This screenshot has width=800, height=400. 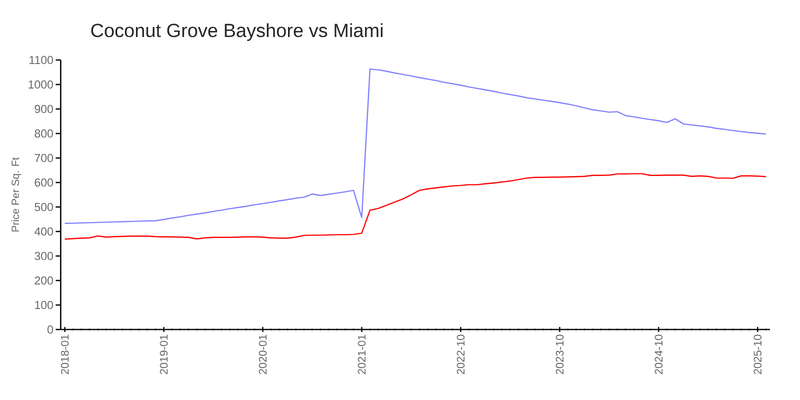 What do you see at coordinates (43, 207) in the screenshot?
I see `y-tick-label: 500` at bounding box center [43, 207].